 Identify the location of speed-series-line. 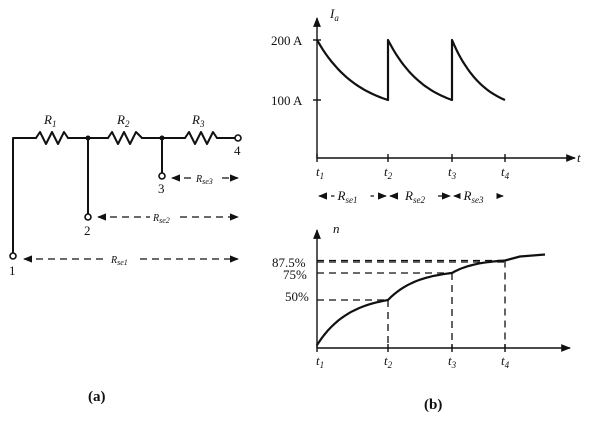
(431, 299).